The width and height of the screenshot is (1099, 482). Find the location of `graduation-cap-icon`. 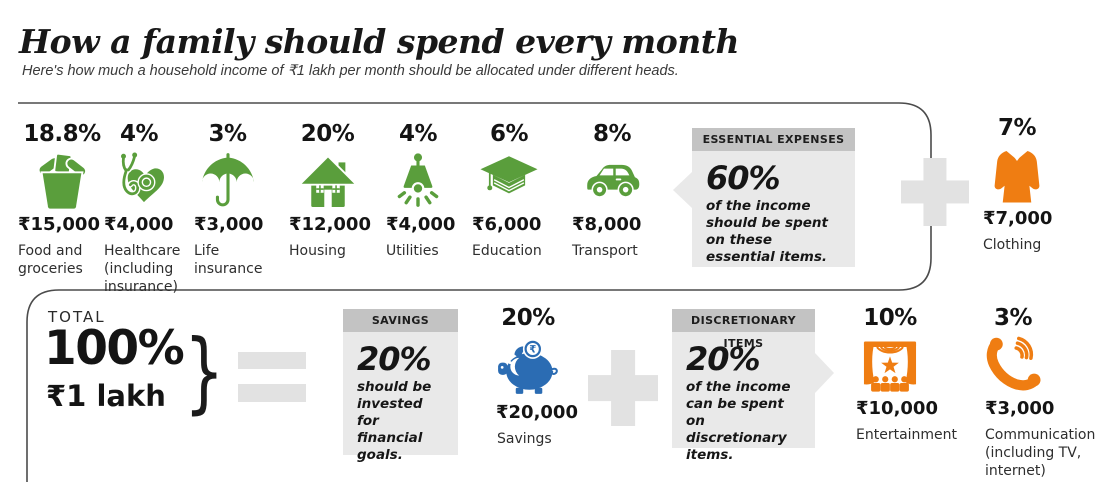

graduation-cap-icon is located at coordinates (509, 180).